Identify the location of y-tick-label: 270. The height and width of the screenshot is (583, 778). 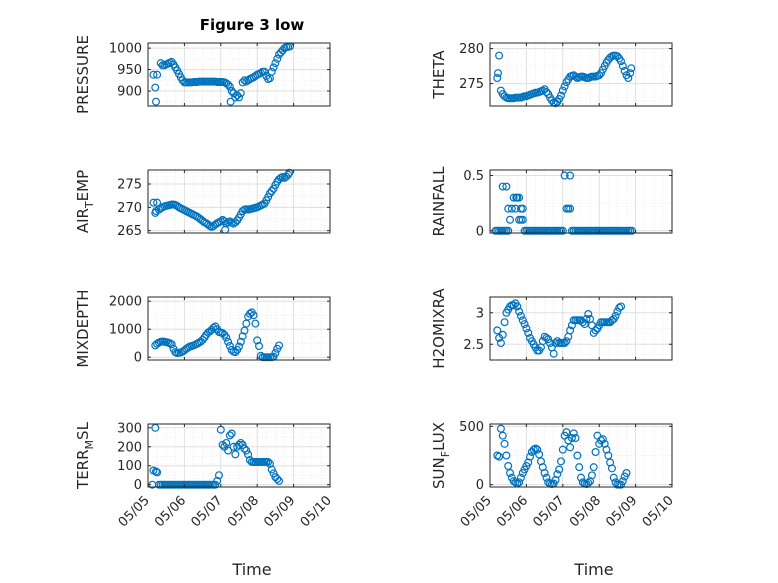
(129, 208).